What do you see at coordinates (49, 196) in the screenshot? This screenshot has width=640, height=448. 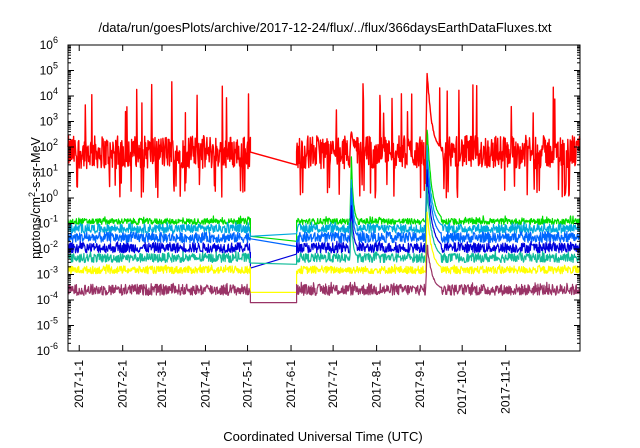 I see `y-tick-label: 10⁰` at bounding box center [49, 196].